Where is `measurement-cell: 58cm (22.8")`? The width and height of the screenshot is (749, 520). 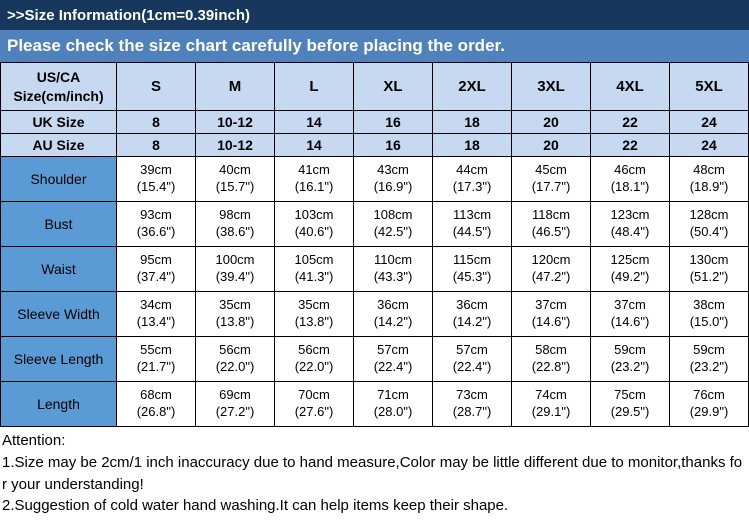
measurement-cell: 58cm (22.8") is located at coordinates (551, 359).